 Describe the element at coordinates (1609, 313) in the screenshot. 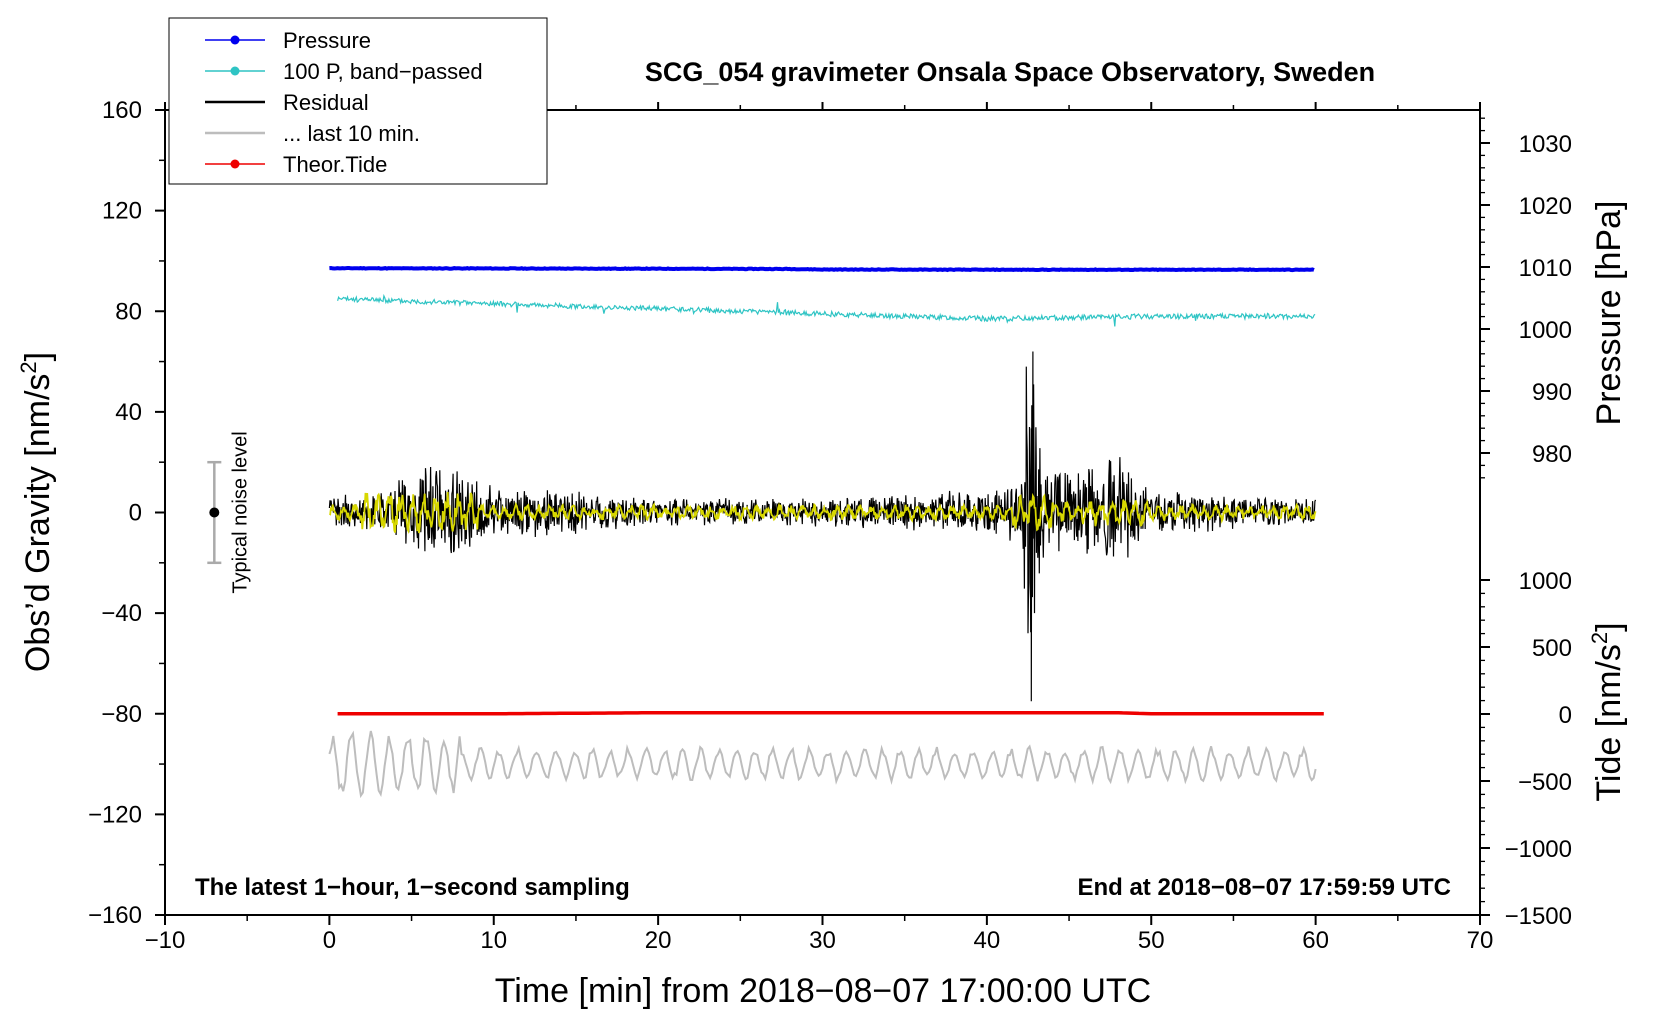

I see `pressure-axis-title: Pressure [hPa]` at that location.